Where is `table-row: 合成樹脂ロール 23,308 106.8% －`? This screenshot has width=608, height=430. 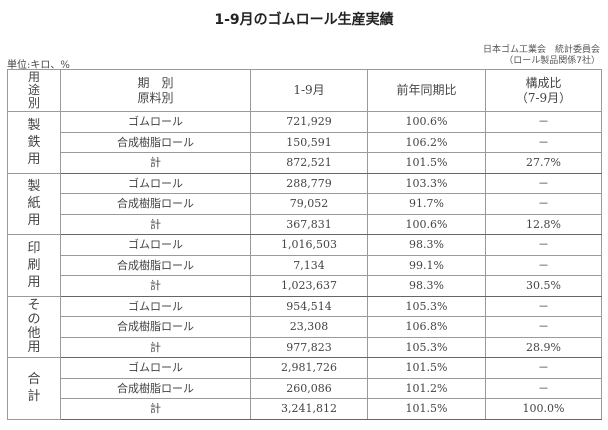 table-row: 合成樹脂ロール 23,308 106.8% － is located at coordinates (305, 327).